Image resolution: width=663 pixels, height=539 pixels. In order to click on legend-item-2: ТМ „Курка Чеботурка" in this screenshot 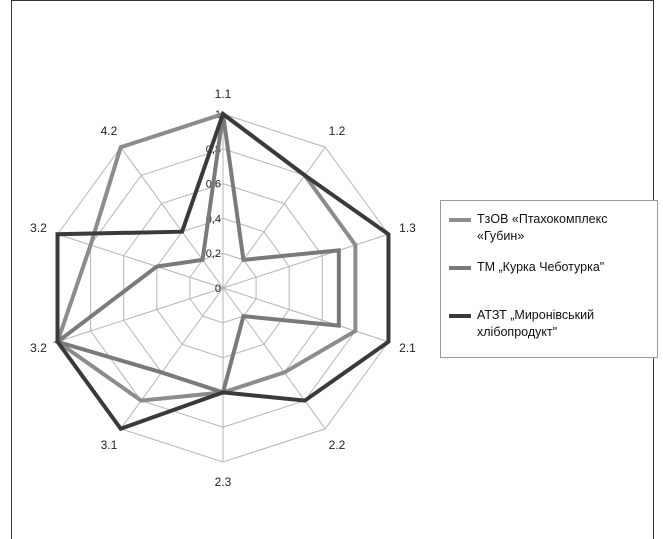, I will do `click(553, 267)`.